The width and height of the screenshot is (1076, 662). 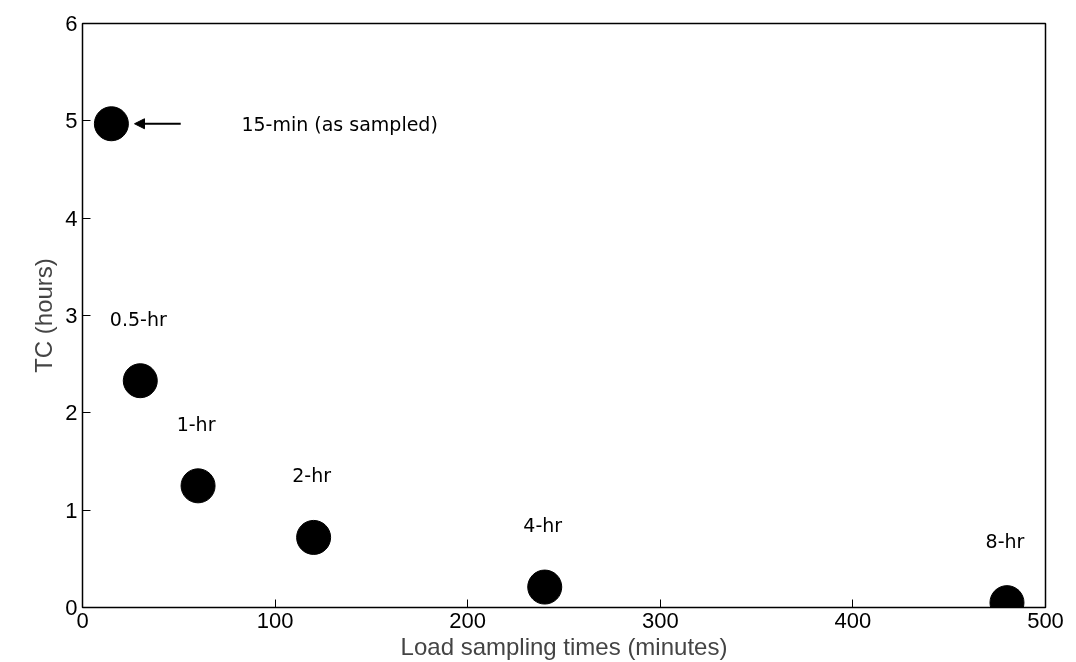 I want to click on y-tick-label: 3, so click(x=71, y=315).